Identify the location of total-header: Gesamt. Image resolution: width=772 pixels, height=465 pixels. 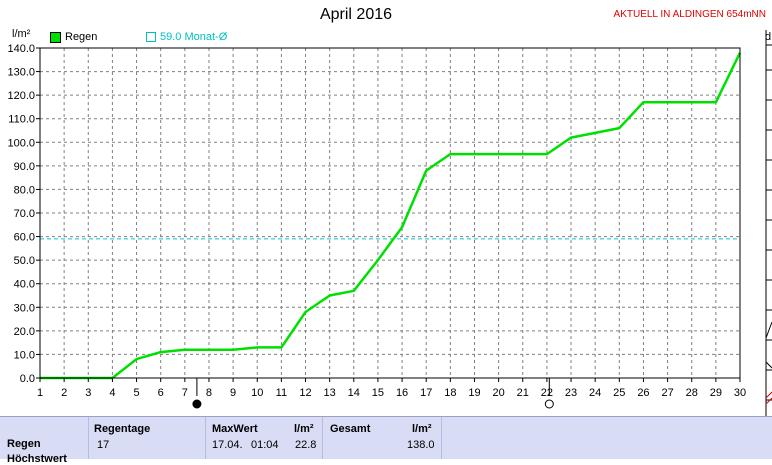
(350, 429).